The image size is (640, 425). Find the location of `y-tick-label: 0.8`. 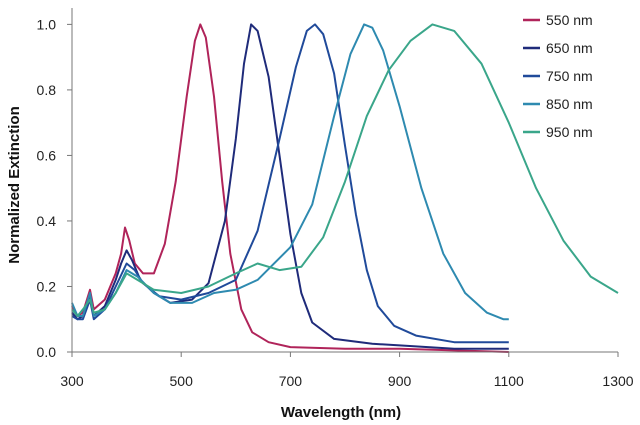

y-tick-label: 0.8 is located at coordinates (47, 90).